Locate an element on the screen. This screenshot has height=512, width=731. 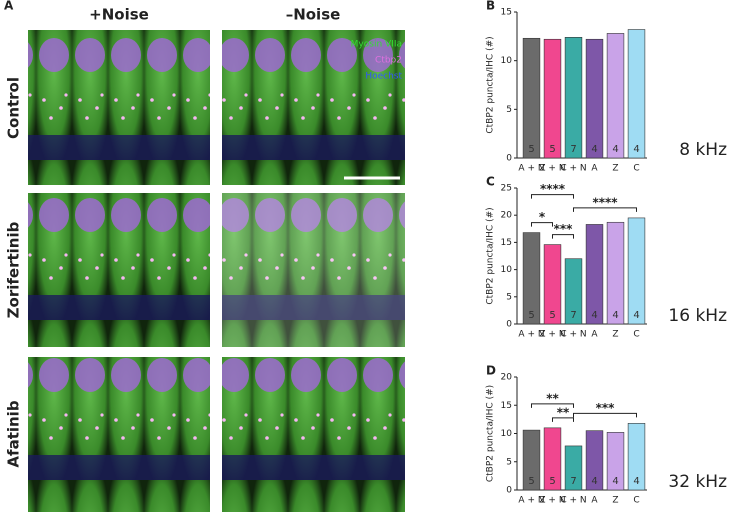
column-header: +Noise is located at coordinates (119, 15).